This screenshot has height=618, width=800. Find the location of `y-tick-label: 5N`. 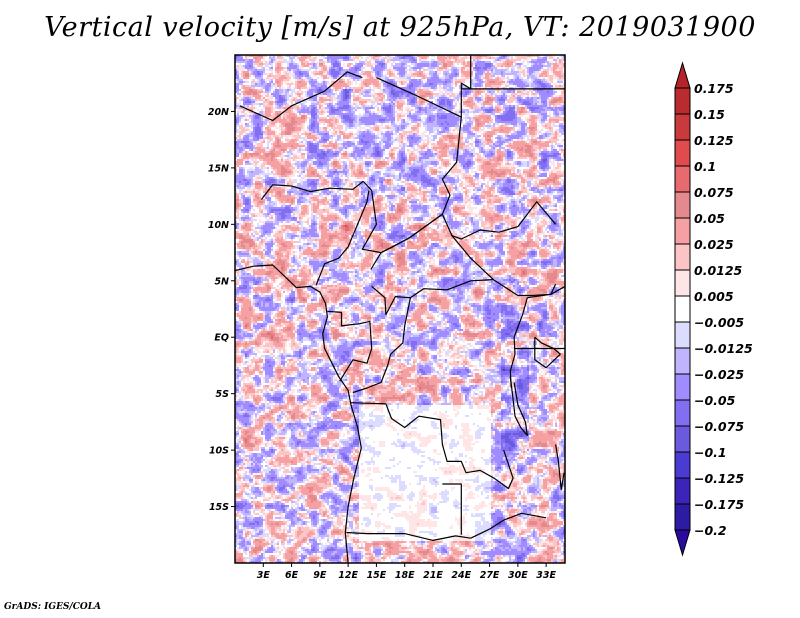

y-tick-label: 5N is located at coordinates (221, 281).